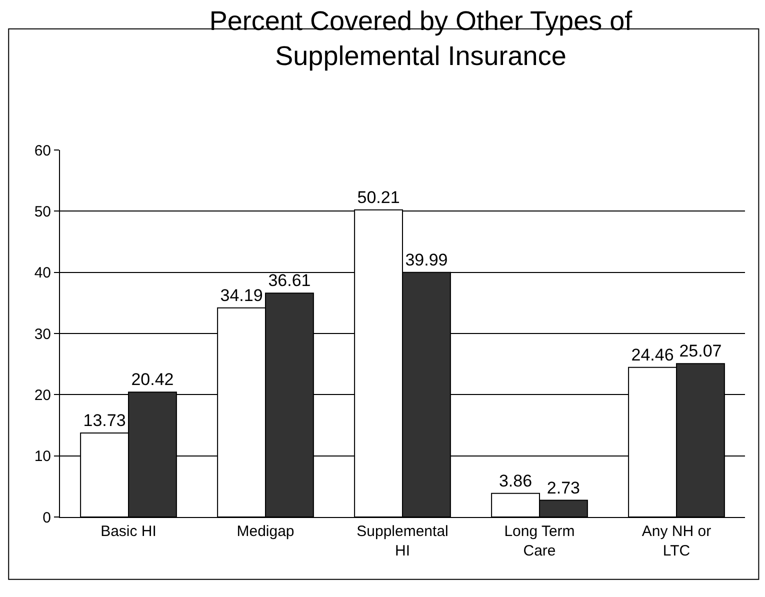  I want to click on x-tick-label: Any NH or LTC, so click(677, 541).